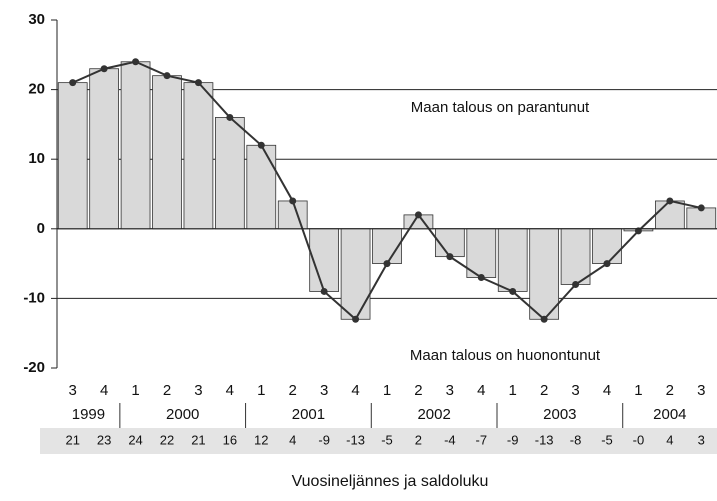  I want to click on value-label: 16, so click(230, 439).